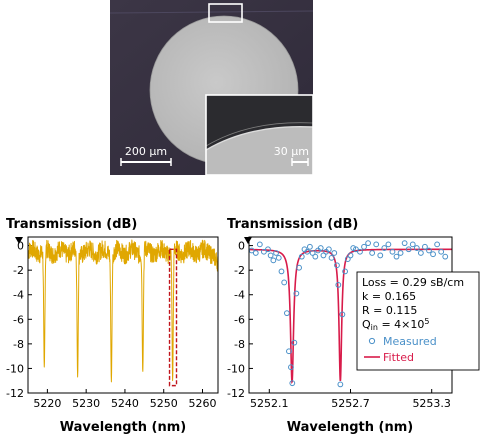 The image size is (481, 436). I want to click on chart-right-xtick-label: 5252.1, so click(269, 403).